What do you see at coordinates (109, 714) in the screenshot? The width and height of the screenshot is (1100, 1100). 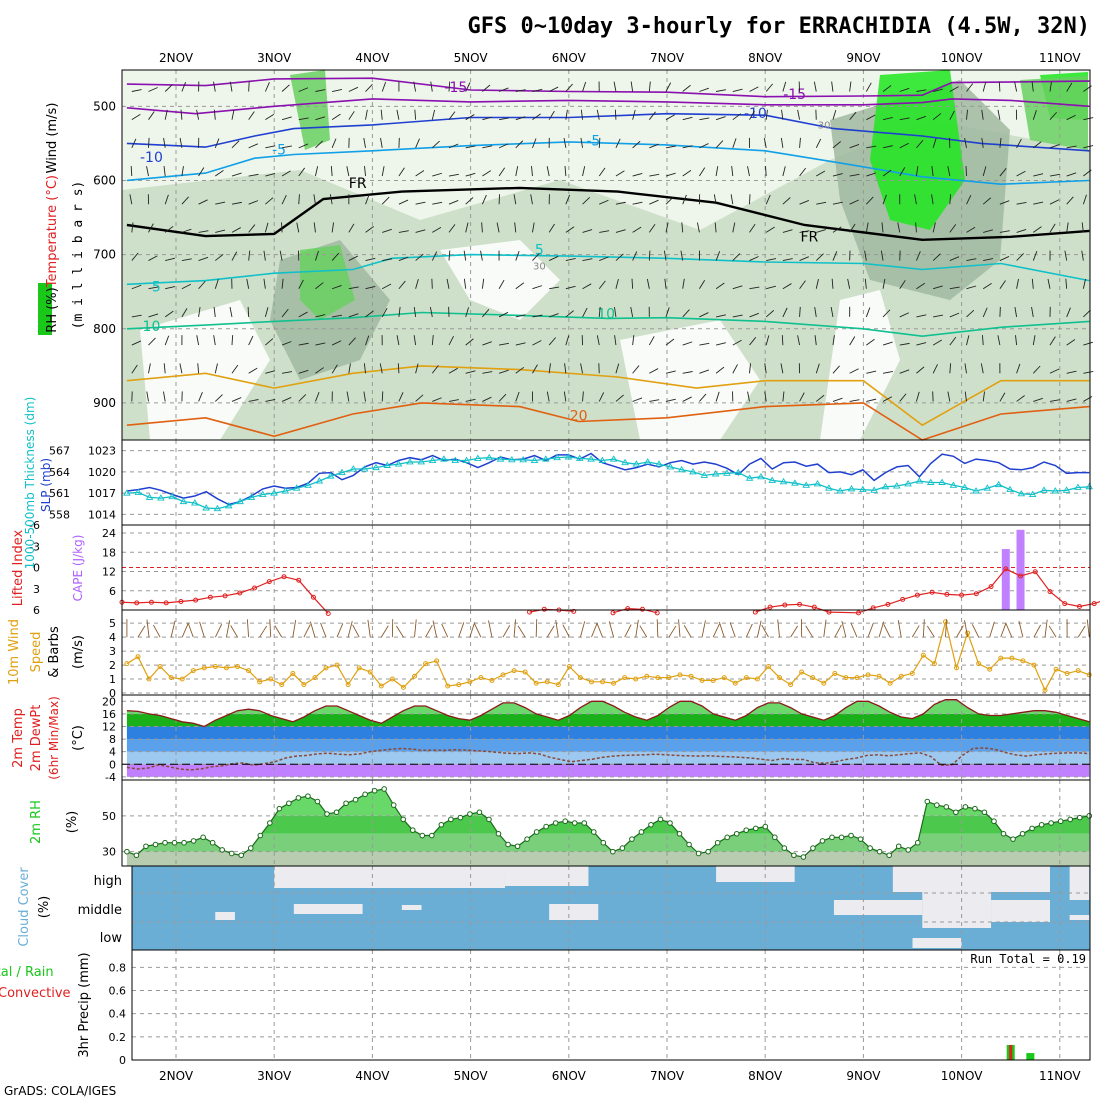 I see `temp-tick-label: 16` at bounding box center [109, 714].